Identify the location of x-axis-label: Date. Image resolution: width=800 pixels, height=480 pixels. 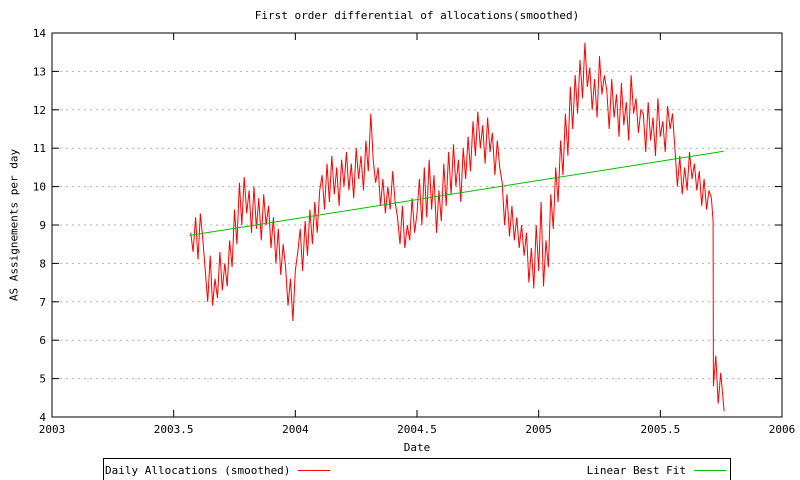
(417, 447).